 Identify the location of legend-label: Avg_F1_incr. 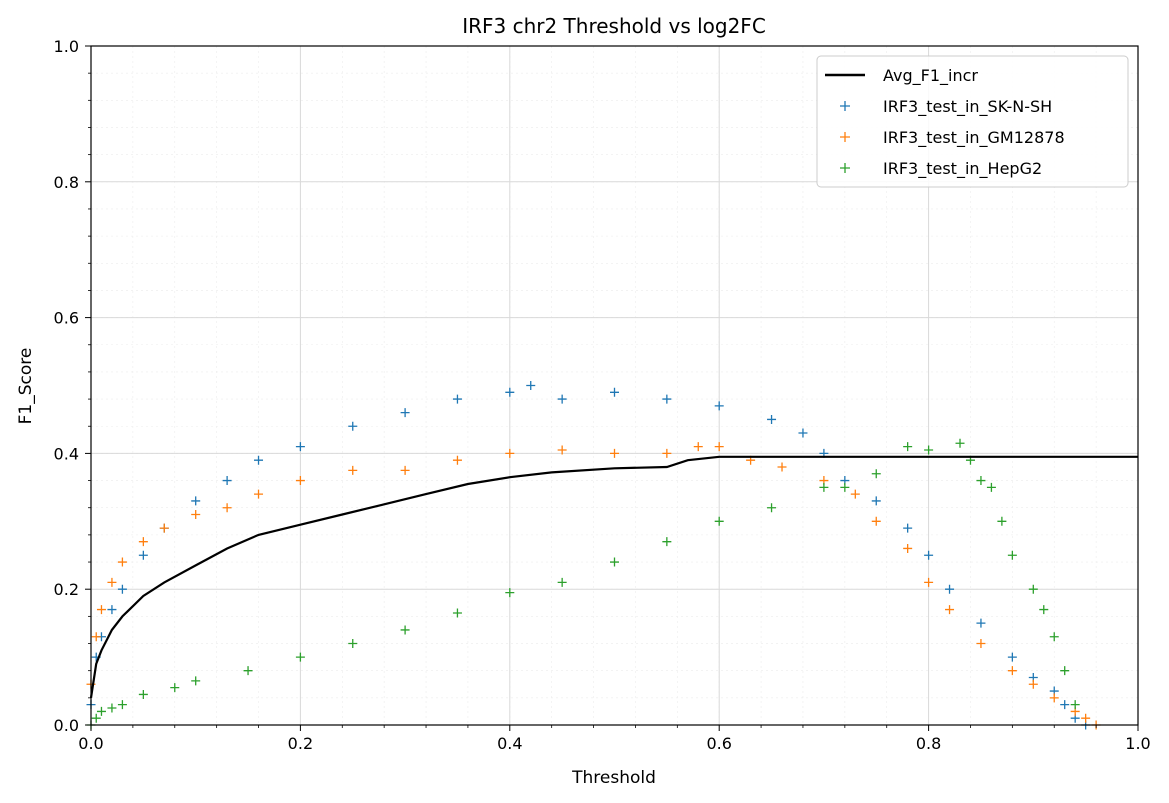
(930, 76).